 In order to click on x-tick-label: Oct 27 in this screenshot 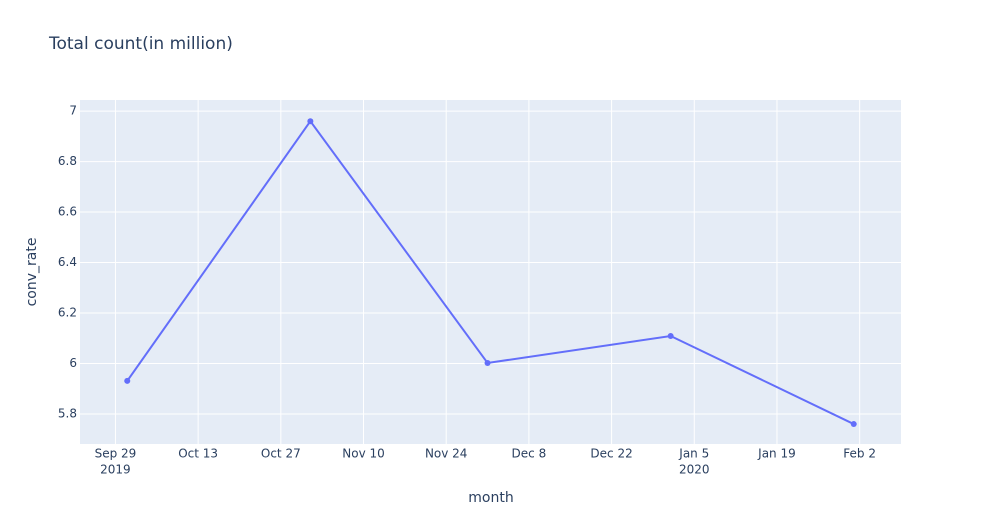, I will do `click(281, 454)`.